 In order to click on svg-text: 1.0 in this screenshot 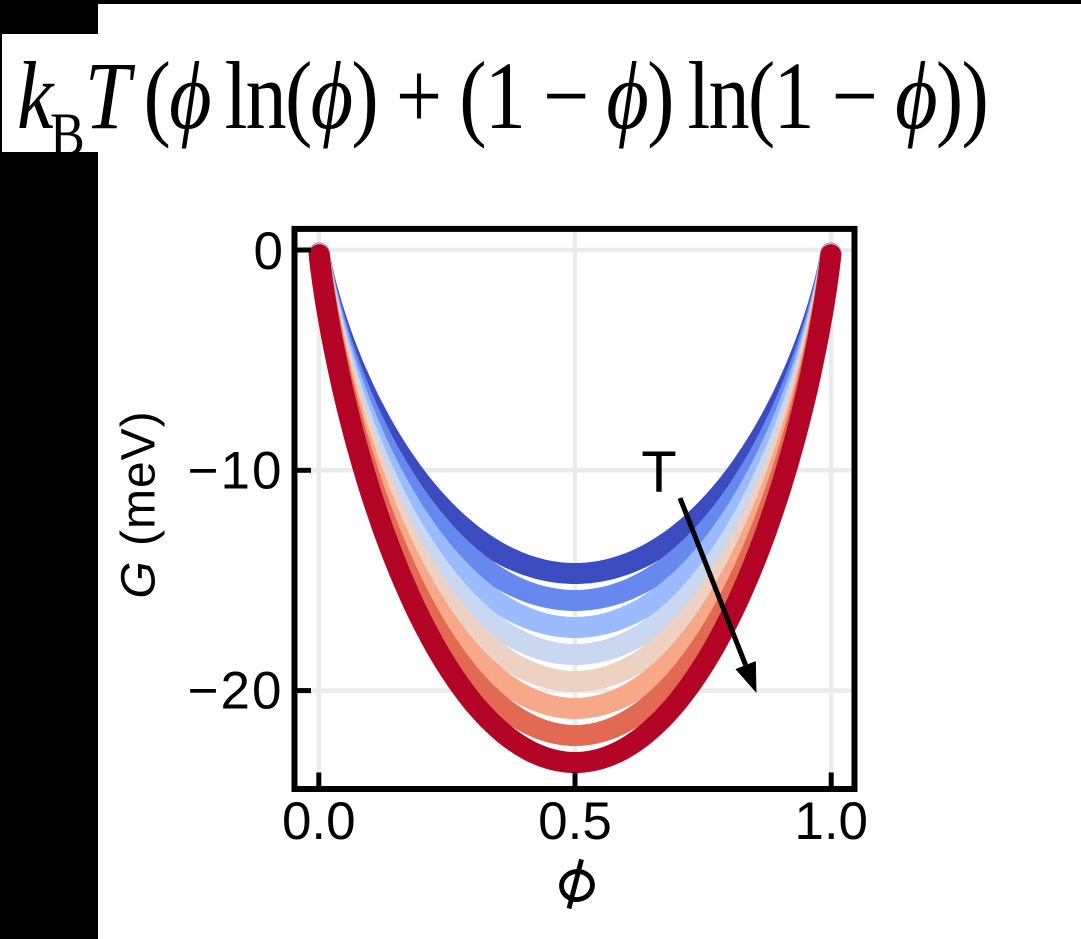, I will do `click(831, 821)`.